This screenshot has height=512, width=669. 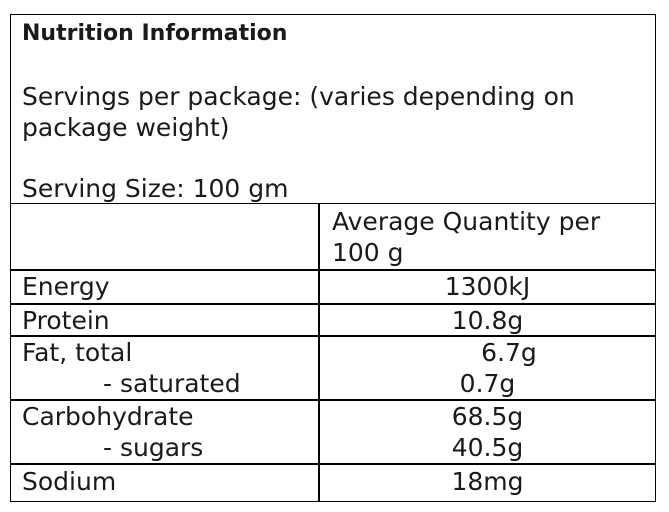 What do you see at coordinates (509, 352) in the screenshot?
I see `row-value-fat-total: 6.7g` at bounding box center [509, 352].